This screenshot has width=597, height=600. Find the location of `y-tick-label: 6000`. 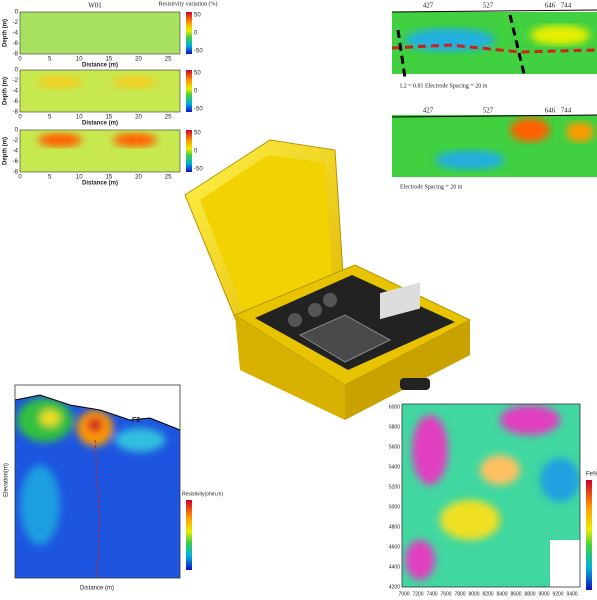

y-tick-label: 6000 is located at coordinates (394, 407).